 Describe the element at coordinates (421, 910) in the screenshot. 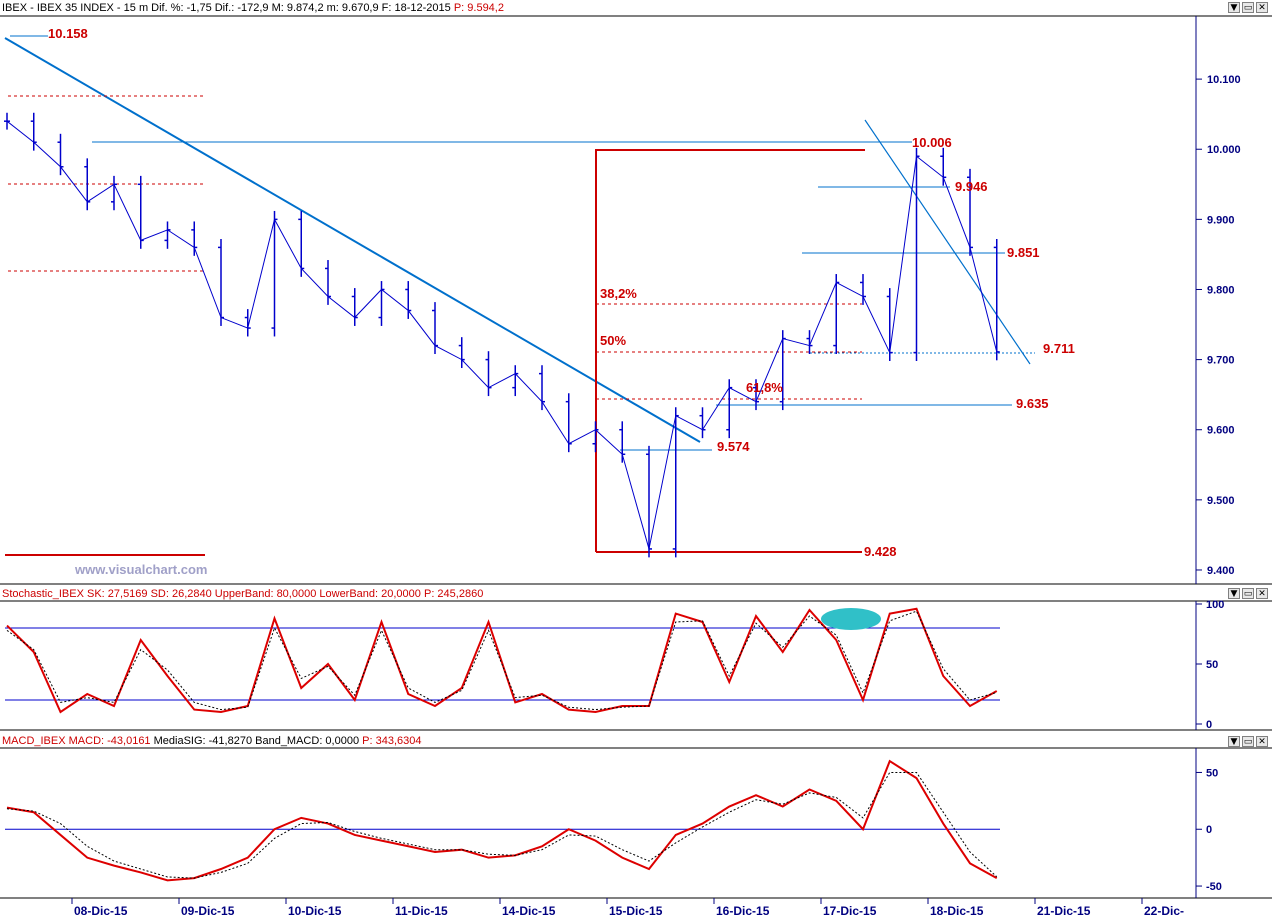

I see `x-tick-label: 11-Dic-15` at that location.